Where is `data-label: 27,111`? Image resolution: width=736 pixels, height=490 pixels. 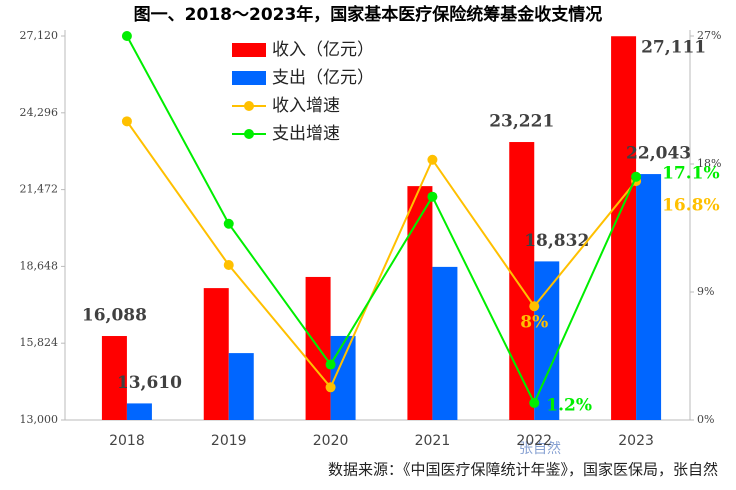
data-label: 27,111 is located at coordinates (673, 48).